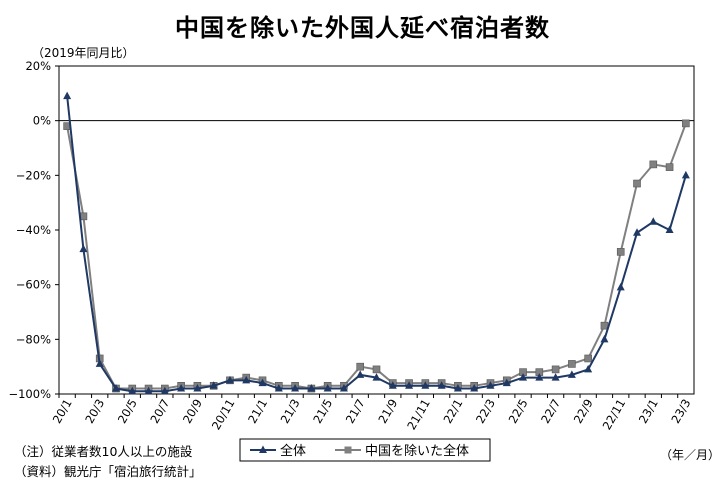 The height and width of the screenshot is (497, 725). What do you see at coordinates (417, 451) in the screenshot?
I see `legend-label: 中国を除いた全体` at bounding box center [417, 451].